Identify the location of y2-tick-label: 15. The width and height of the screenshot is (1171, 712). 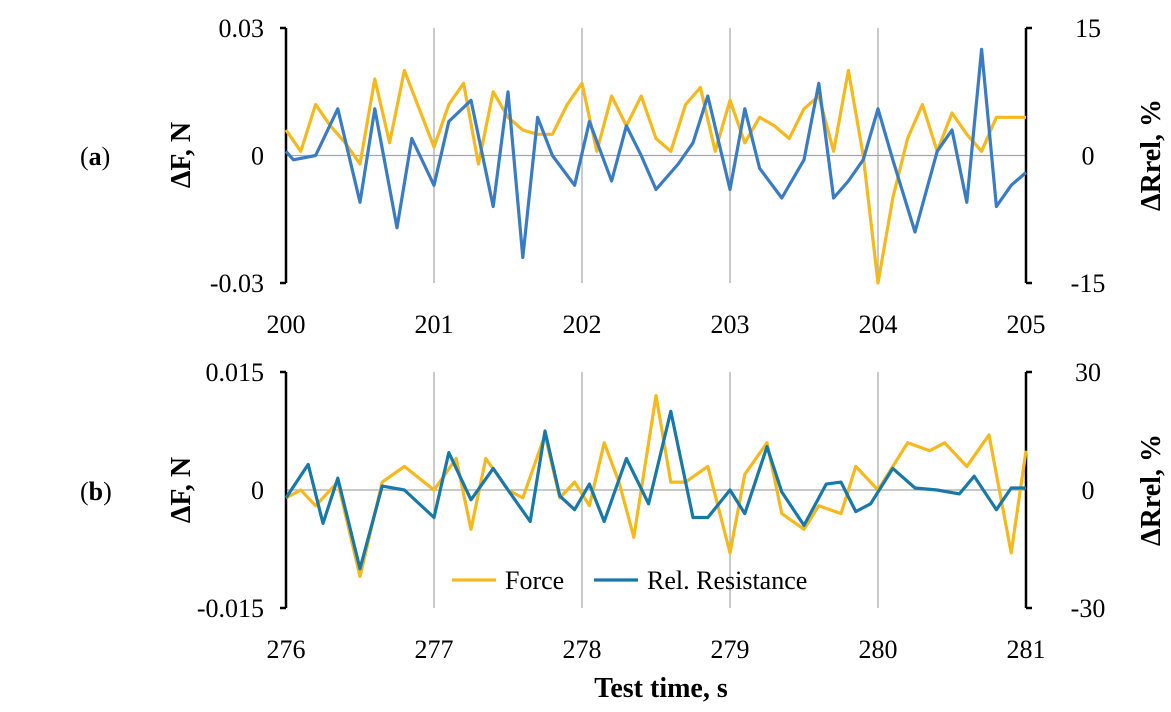
(1088, 28).